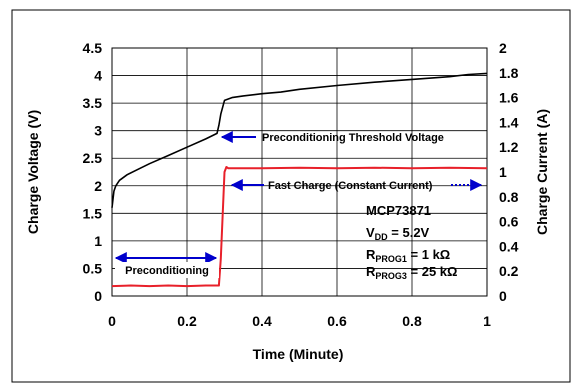 The image size is (585, 388). I want to click on y-right-tick-label: 0.8, so click(509, 197).